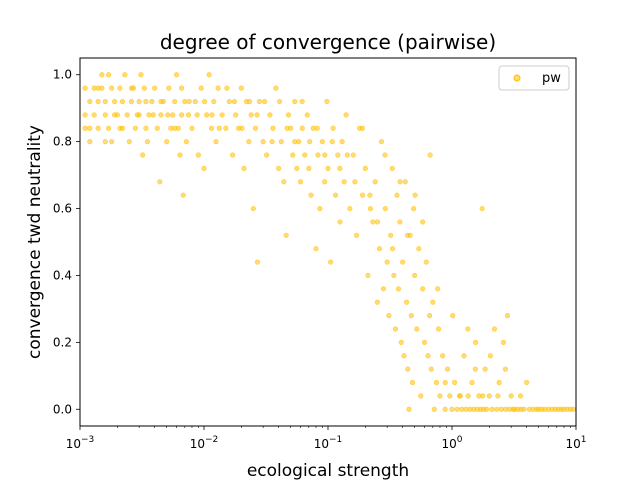 The height and width of the screenshot is (480, 640). What do you see at coordinates (517, 78) in the screenshot?
I see `legend-marker` at bounding box center [517, 78].